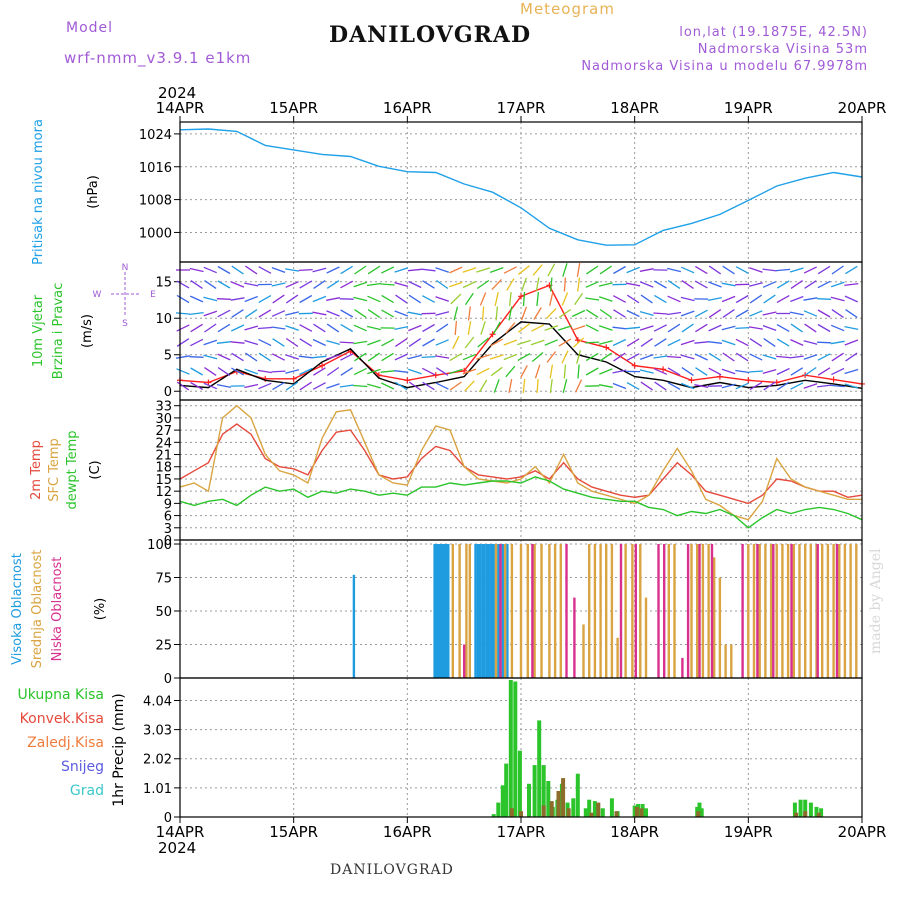 This screenshot has width=900, height=900. Describe the element at coordinates (168, 679) in the screenshot. I see `y-tick-label: 0` at that location.